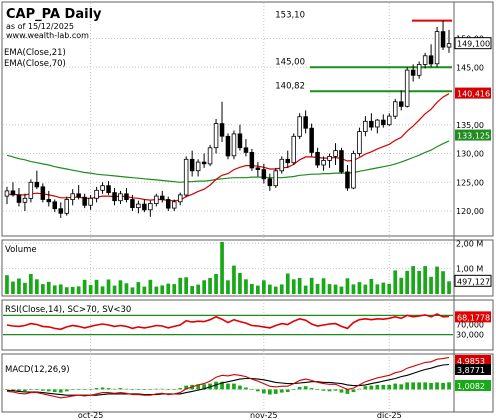 The width and height of the screenshot is (496, 420). I want to click on legend-ema21: EMA(Close,21), so click(35, 53).